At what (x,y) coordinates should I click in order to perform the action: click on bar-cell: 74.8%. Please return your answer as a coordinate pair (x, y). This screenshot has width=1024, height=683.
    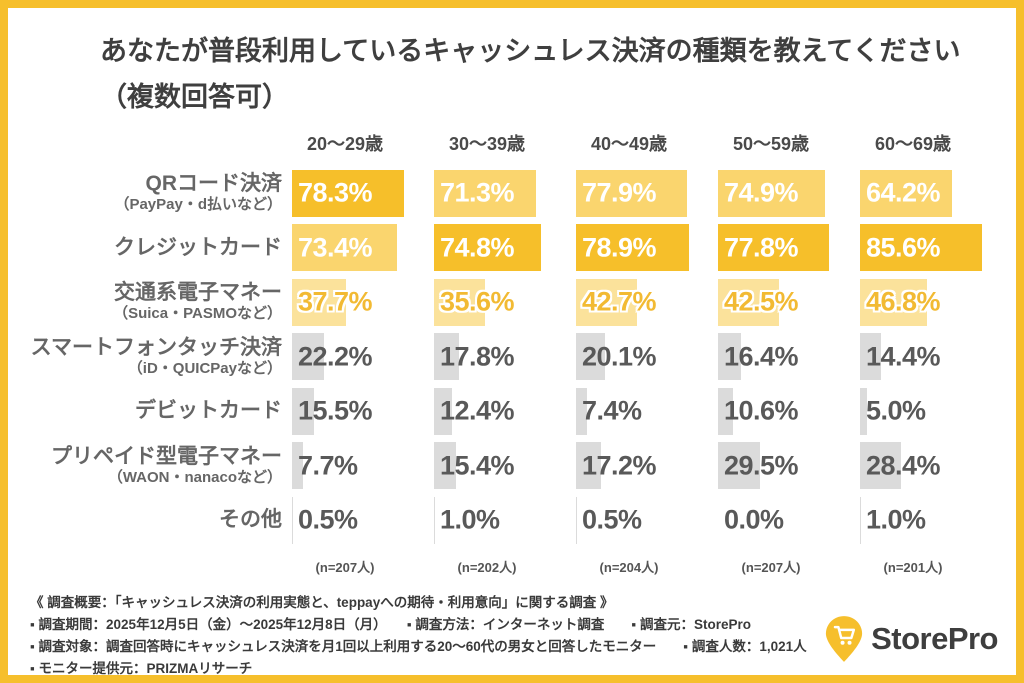
    Looking at the image, I should click on (505, 248).